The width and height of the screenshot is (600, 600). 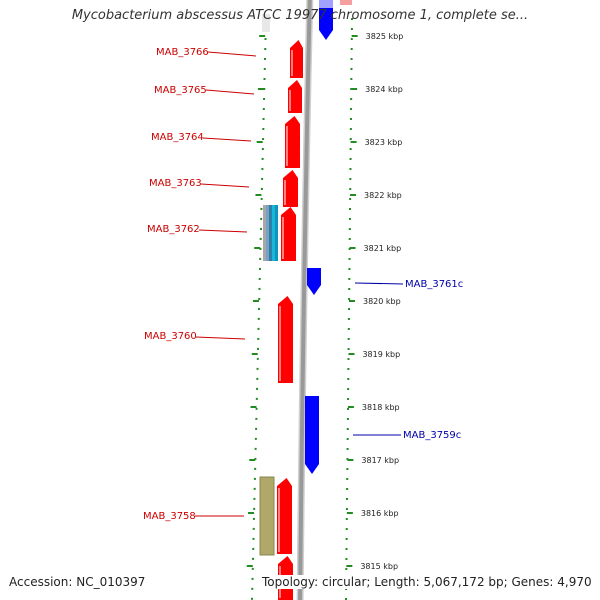 What do you see at coordinates (266, 23) in the screenshot?
I see `partial-feature-top` at bounding box center [266, 23].